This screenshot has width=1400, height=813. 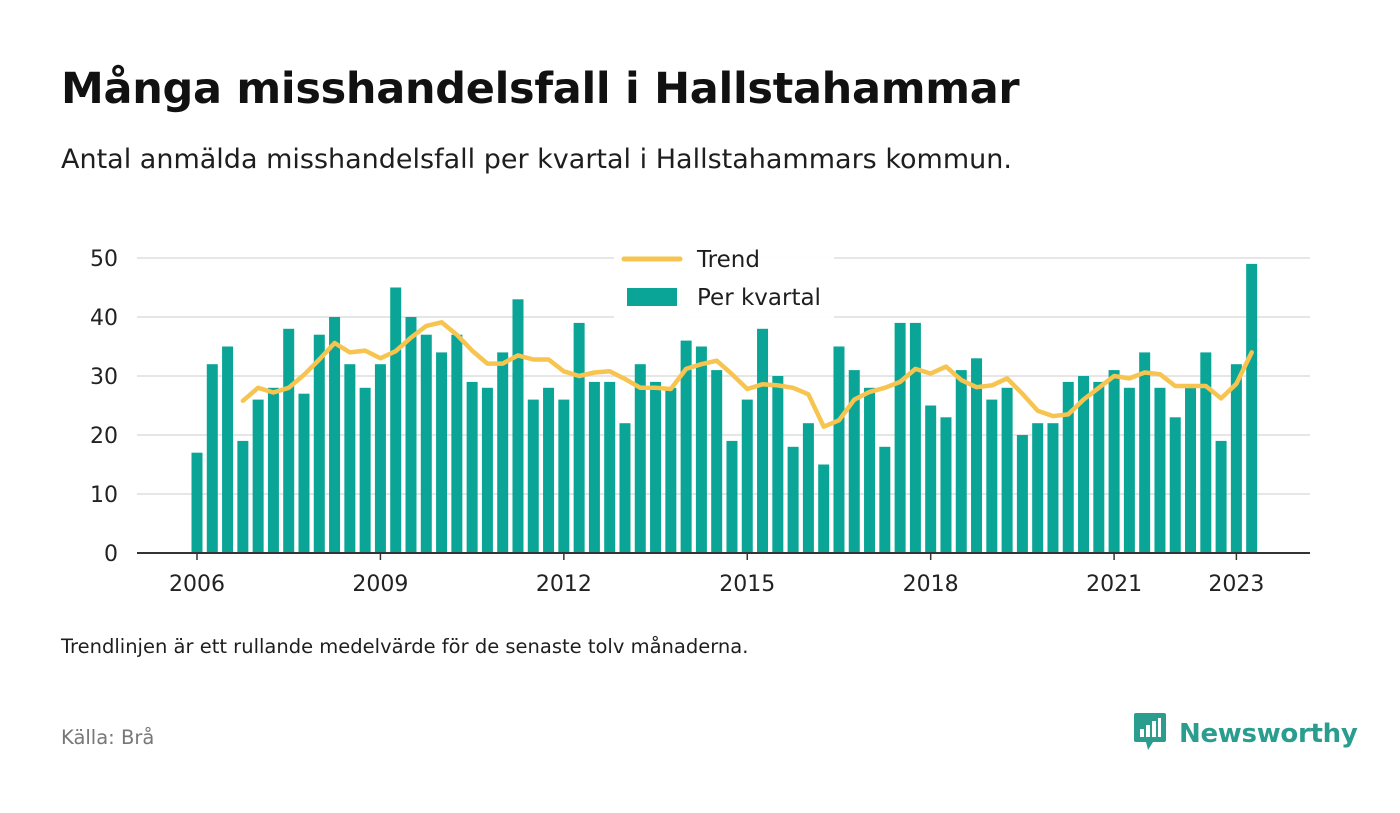 I want to click on y-tick-label: 10, so click(x=104, y=495).